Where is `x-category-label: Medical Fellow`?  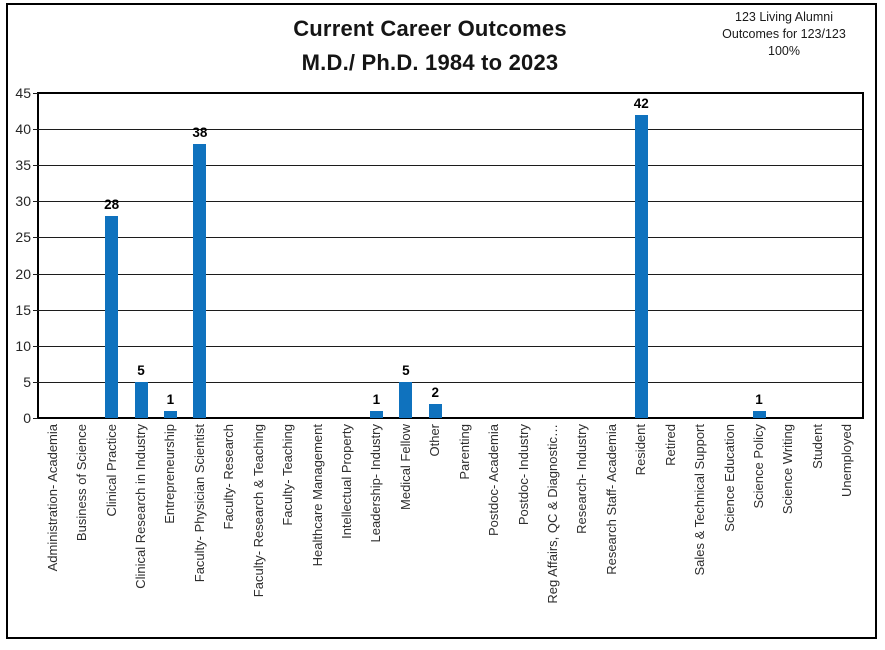 x-category-label: Medical Fellow is located at coordinates (405, 467).